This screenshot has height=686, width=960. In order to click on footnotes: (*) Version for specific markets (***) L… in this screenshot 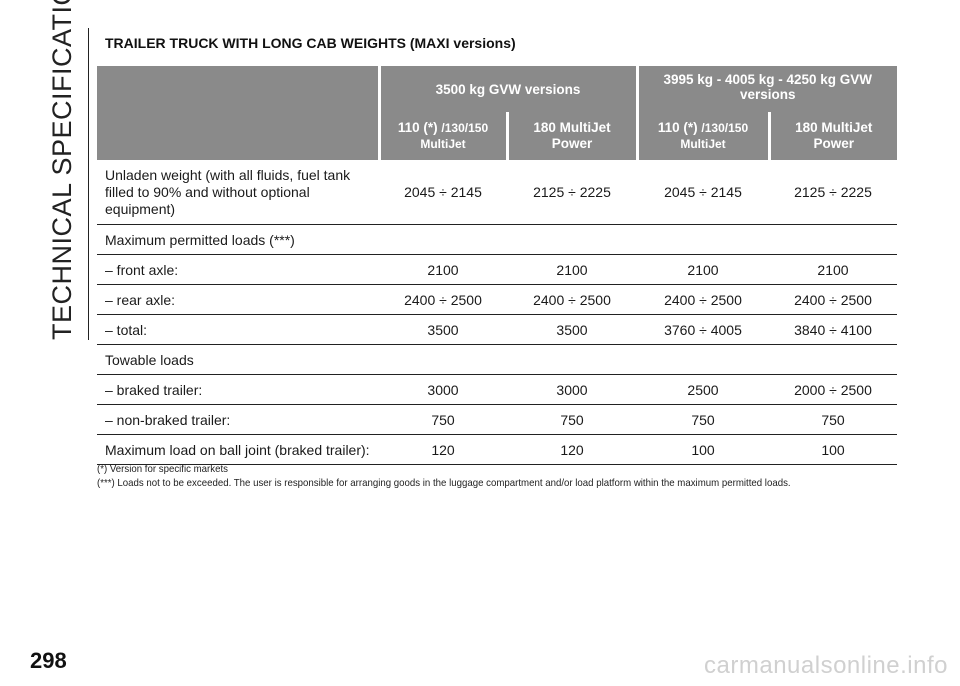, I will do `click(497, 476)`.